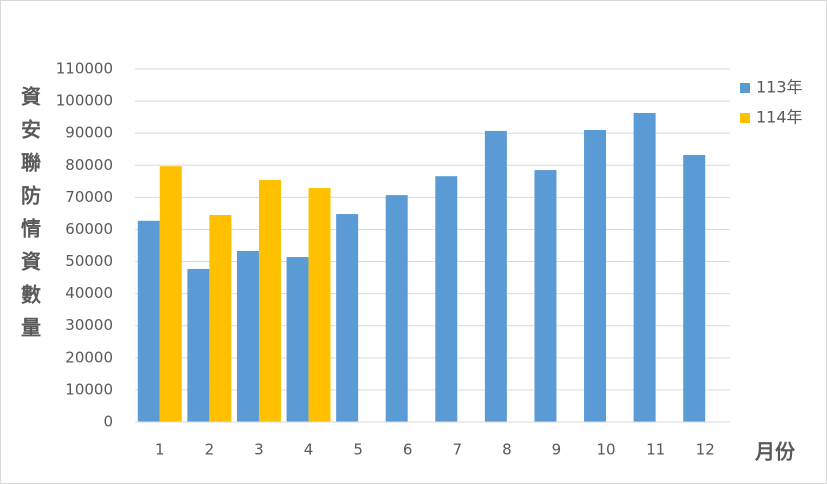 The image size is (827, 484). What do you see at coordinates (408, 450) in the screenshot?
I see `x-tick-label: 6` at bounding box center [408, 450].